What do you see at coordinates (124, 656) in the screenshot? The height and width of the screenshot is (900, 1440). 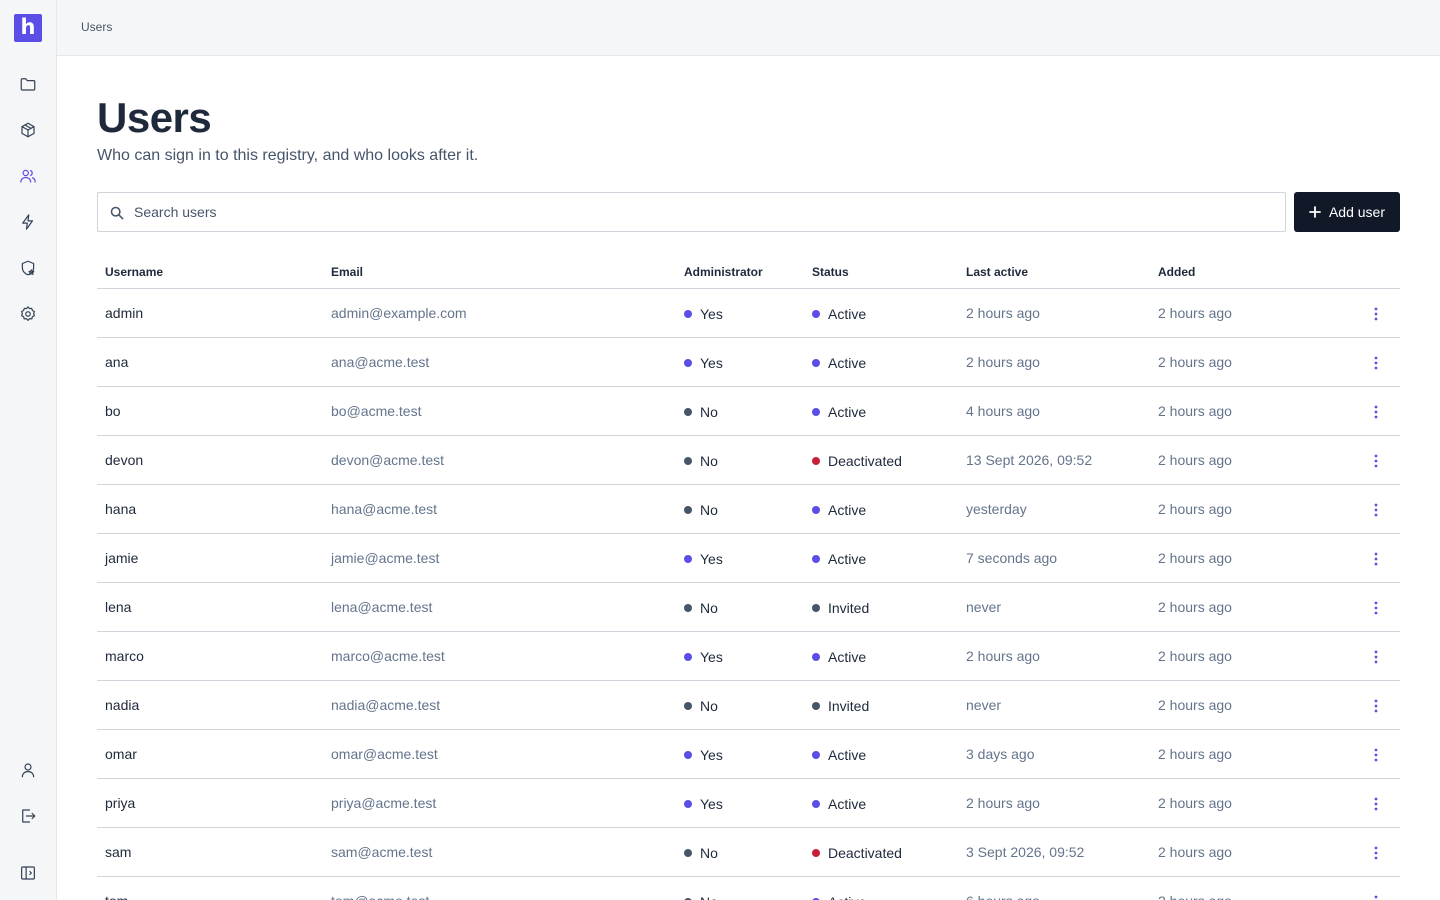 I see `username-cell: marco` at bounding box center [124, 656].